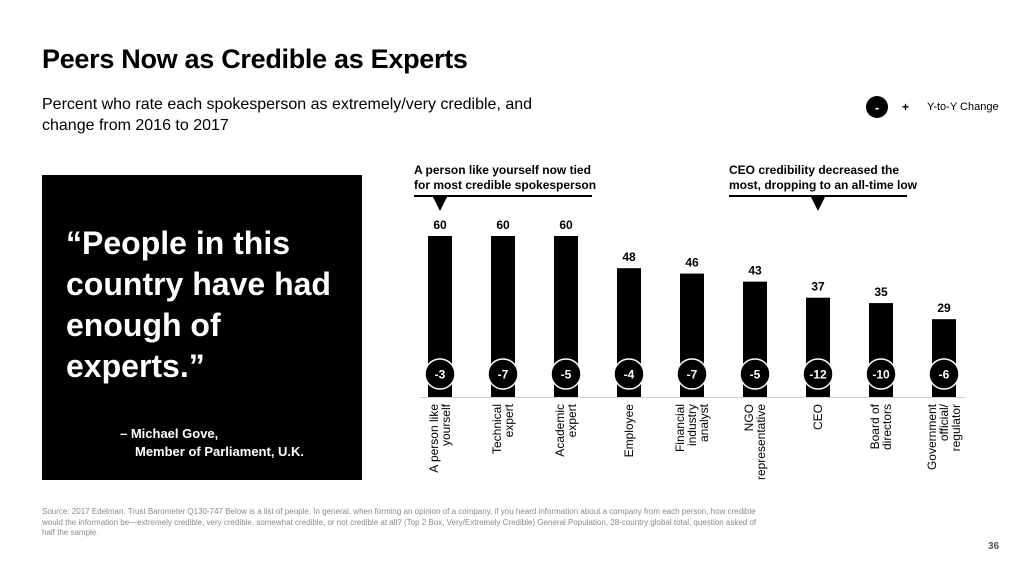 Image resolution: width=1024 pixels, height=576 pixels. I want to click on value-label-1: 60, so click(503, 225).